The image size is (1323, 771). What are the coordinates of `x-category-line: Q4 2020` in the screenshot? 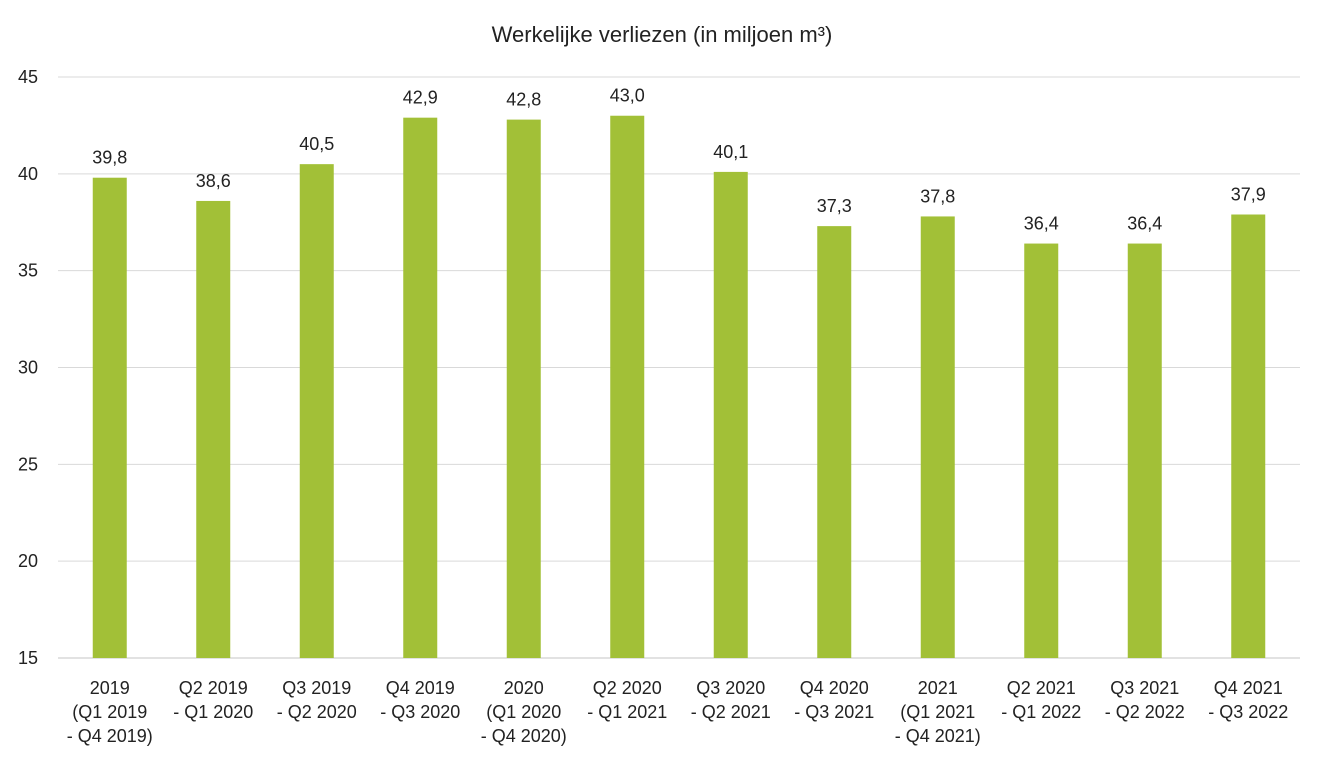 It's located at (834, 688).